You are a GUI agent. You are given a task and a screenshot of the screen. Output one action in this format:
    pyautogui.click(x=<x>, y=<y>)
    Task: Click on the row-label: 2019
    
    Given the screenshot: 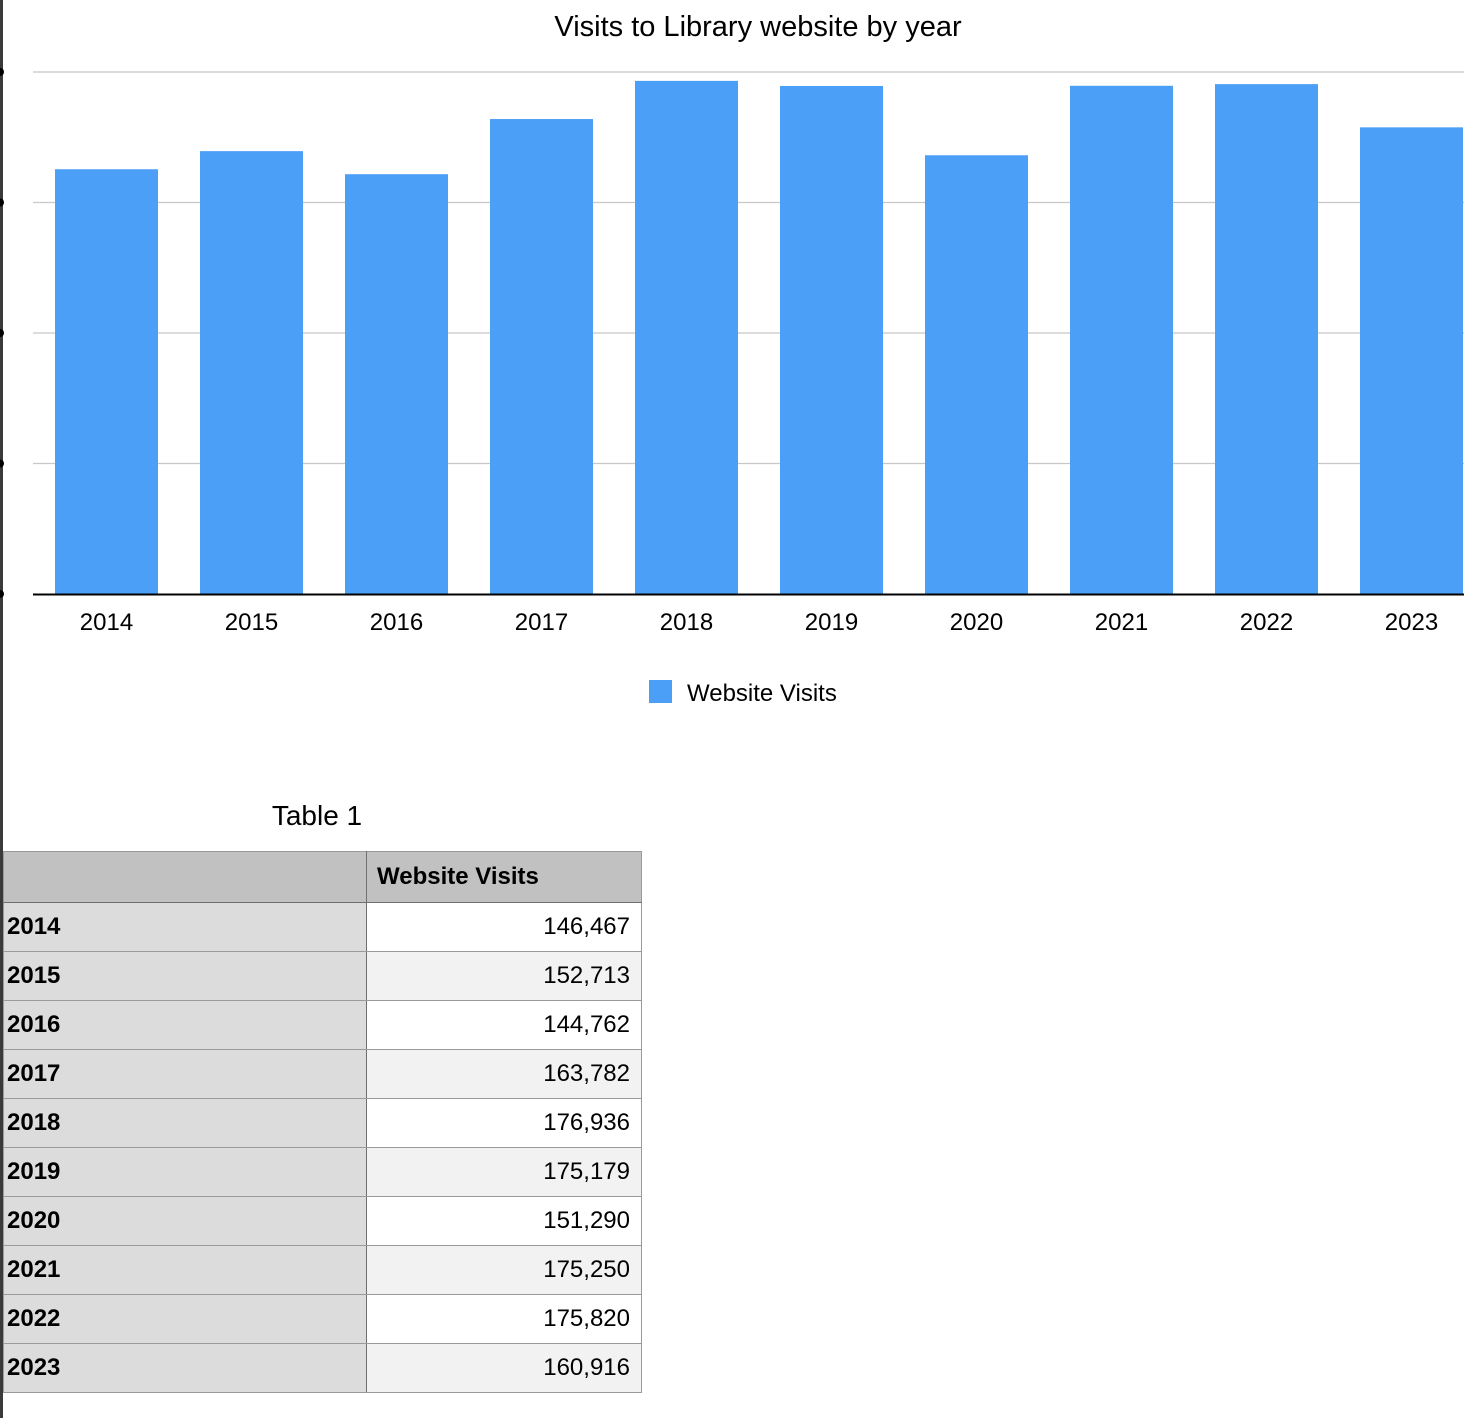 What is the action you would take?
    pyautogui.click(x=185, y=1172)
    